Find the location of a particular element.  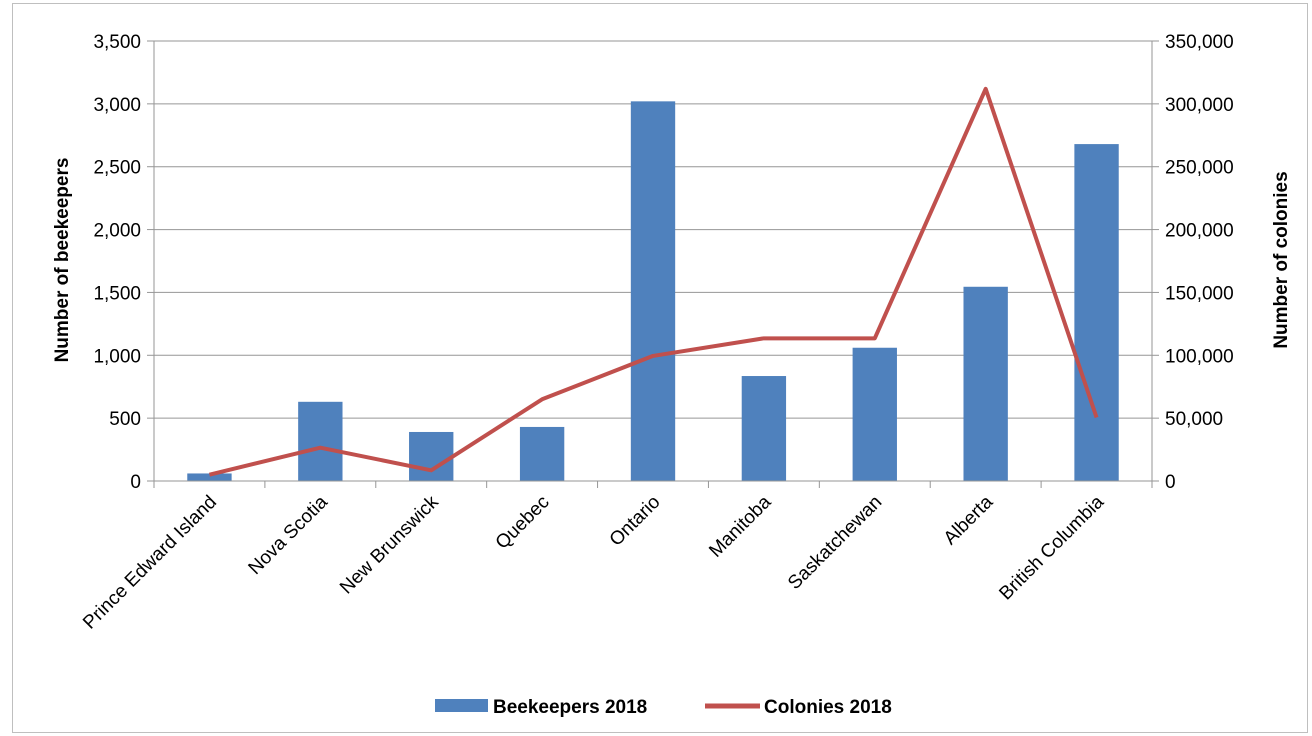

x-tick-label: Alberta is located at coordinates (969, 520).